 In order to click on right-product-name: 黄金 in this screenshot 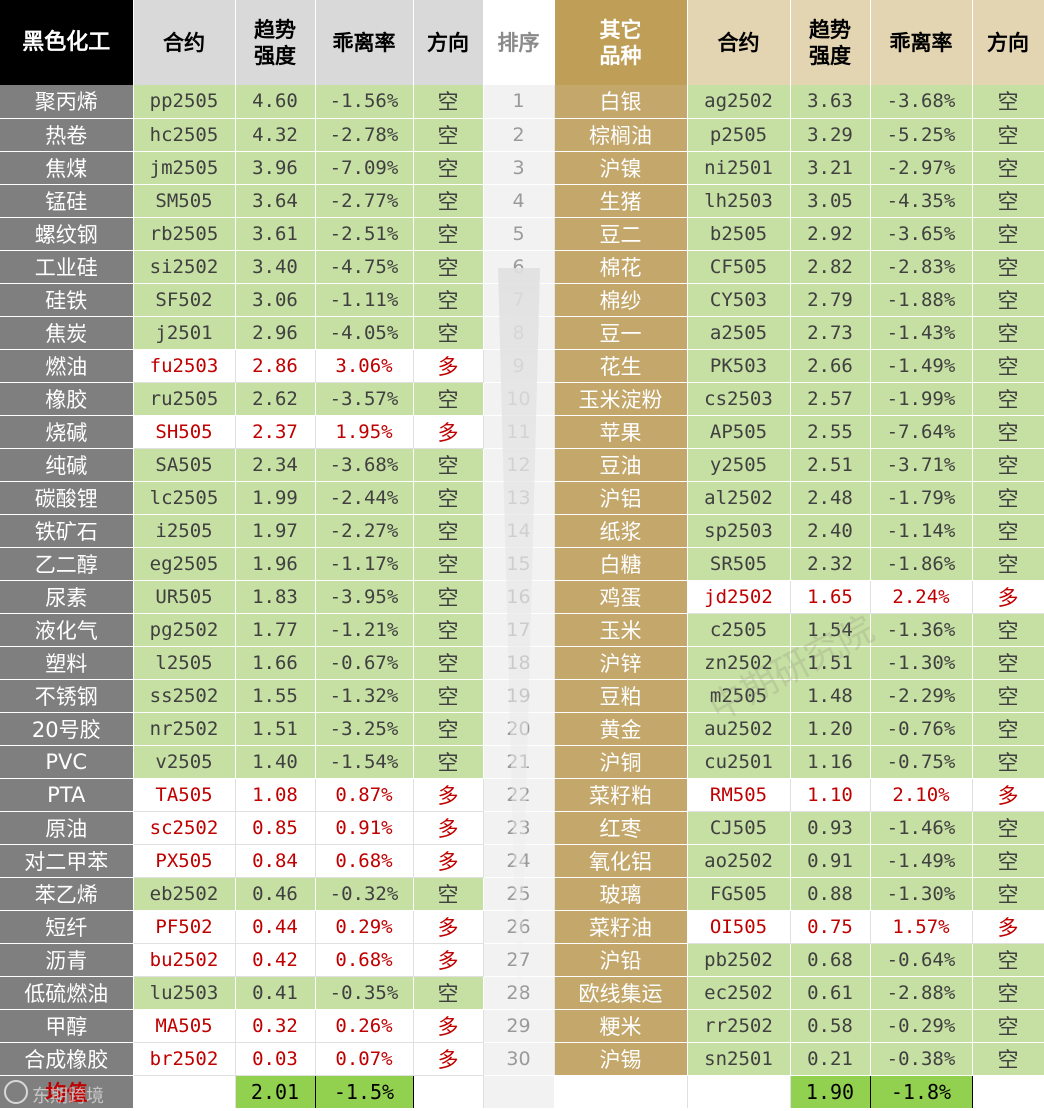, I will do `click(621, 729)`.